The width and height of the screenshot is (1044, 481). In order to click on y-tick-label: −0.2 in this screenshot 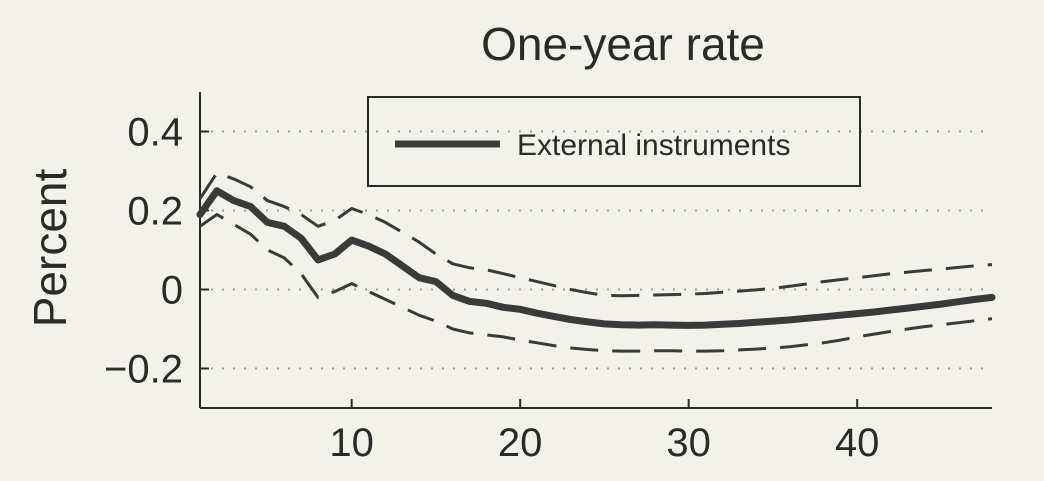, I will do `click(143, 370)`.